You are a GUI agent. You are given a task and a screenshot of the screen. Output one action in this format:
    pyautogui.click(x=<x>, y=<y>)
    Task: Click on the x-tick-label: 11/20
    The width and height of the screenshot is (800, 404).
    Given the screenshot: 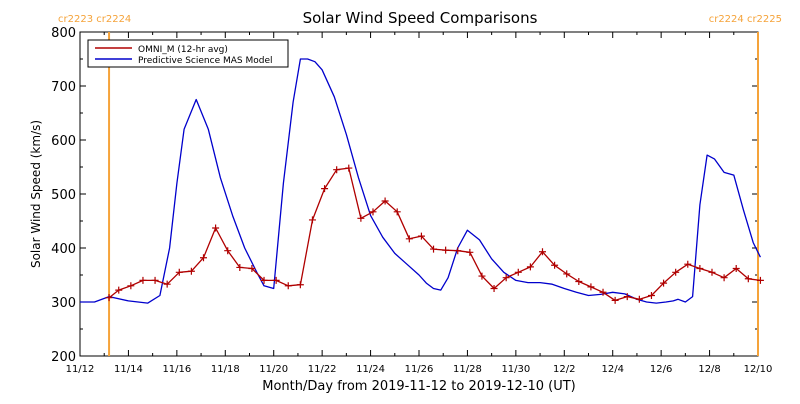 What is the action you would take?
    pyautogui.click(x=273, y=369)
    